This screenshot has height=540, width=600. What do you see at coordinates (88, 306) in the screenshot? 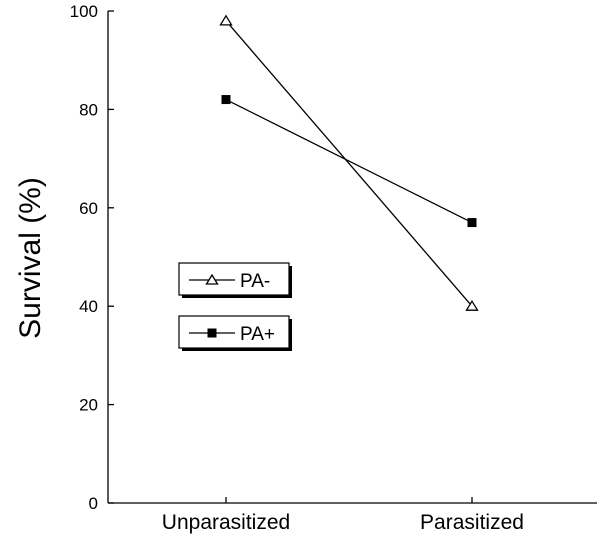
I see `y-tick-label: 40` at bounding box center [88, 306].